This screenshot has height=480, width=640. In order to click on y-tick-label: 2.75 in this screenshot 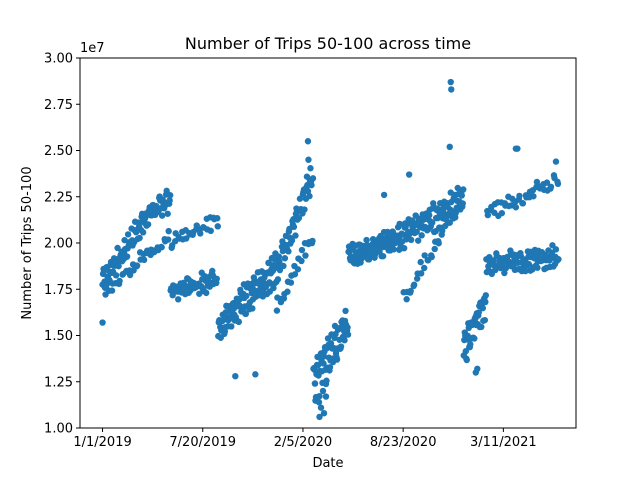, I will do `click(58, 105)`.